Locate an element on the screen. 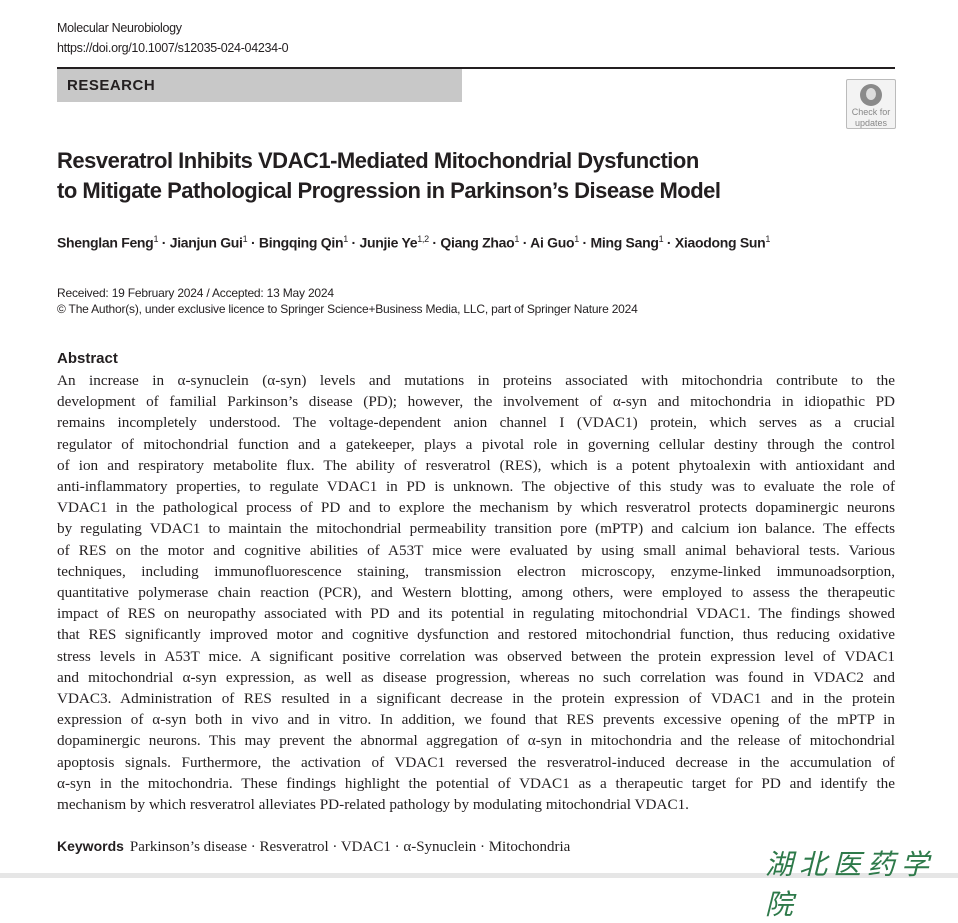 This screenshot has height=923, width=958. check-updates-text-1: Check for is located at coordinates (871, 112).